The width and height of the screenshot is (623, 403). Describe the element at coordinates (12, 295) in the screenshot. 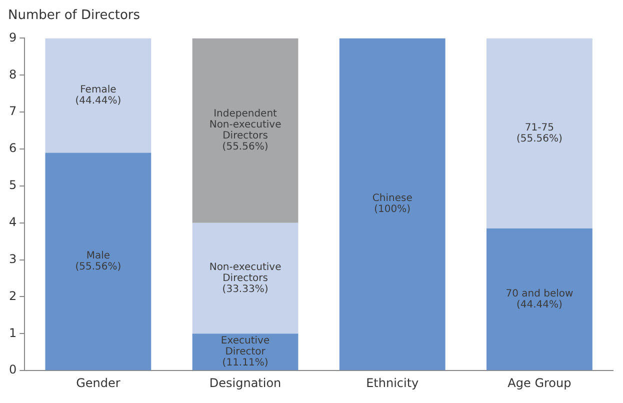

I see `y-tick-label: 2` at that location.